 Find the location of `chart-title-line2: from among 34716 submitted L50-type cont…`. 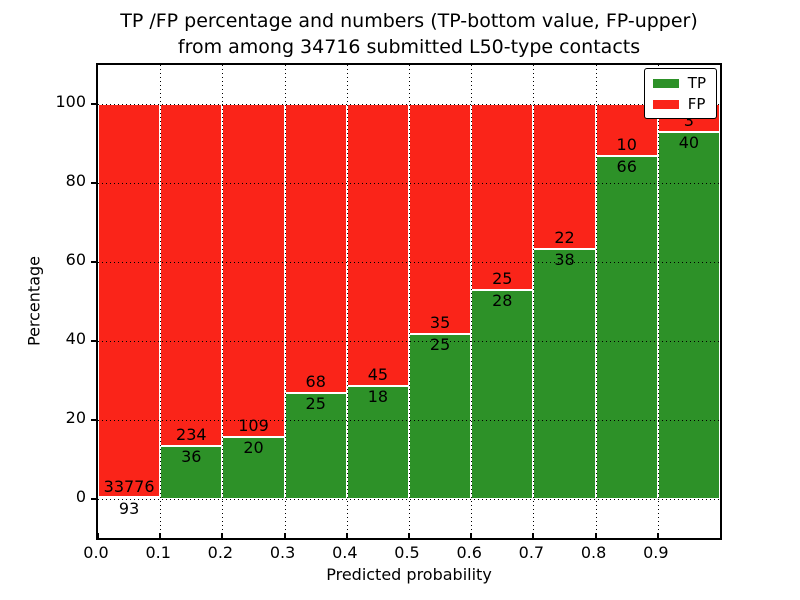

chart-title-line2: from among 34716 submitted L50-type cont… is located at coordinates (409, 47).